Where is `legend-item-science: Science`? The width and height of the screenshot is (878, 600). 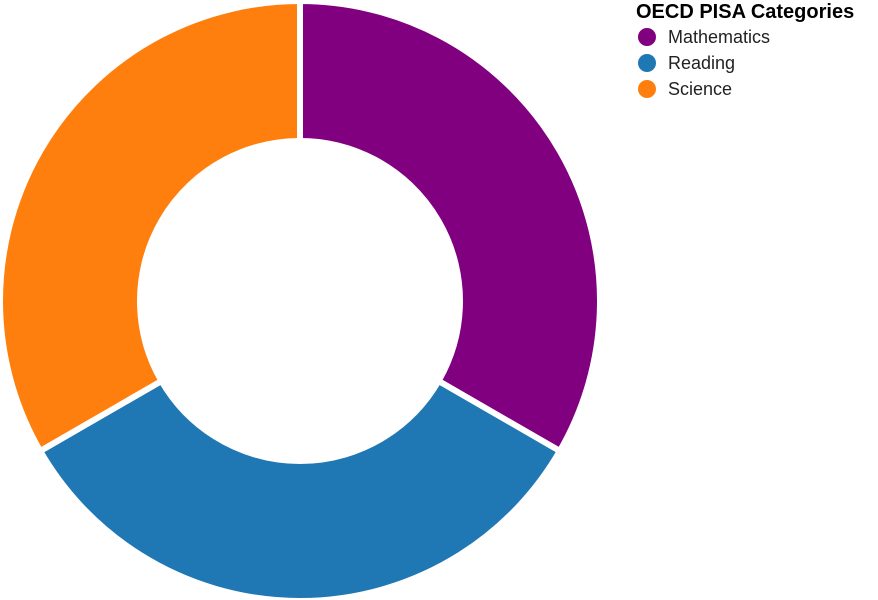
legend-item-science: Science is located at coordinates (757, 89).